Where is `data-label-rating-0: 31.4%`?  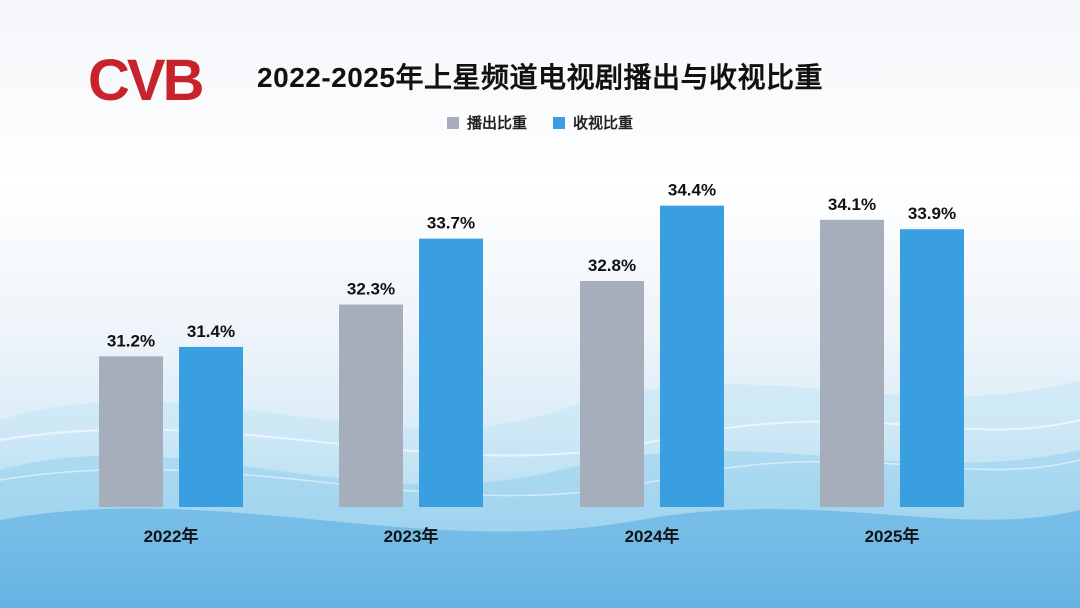
data-label-rating-0: 31.4% is located at coordinates (211, 331).